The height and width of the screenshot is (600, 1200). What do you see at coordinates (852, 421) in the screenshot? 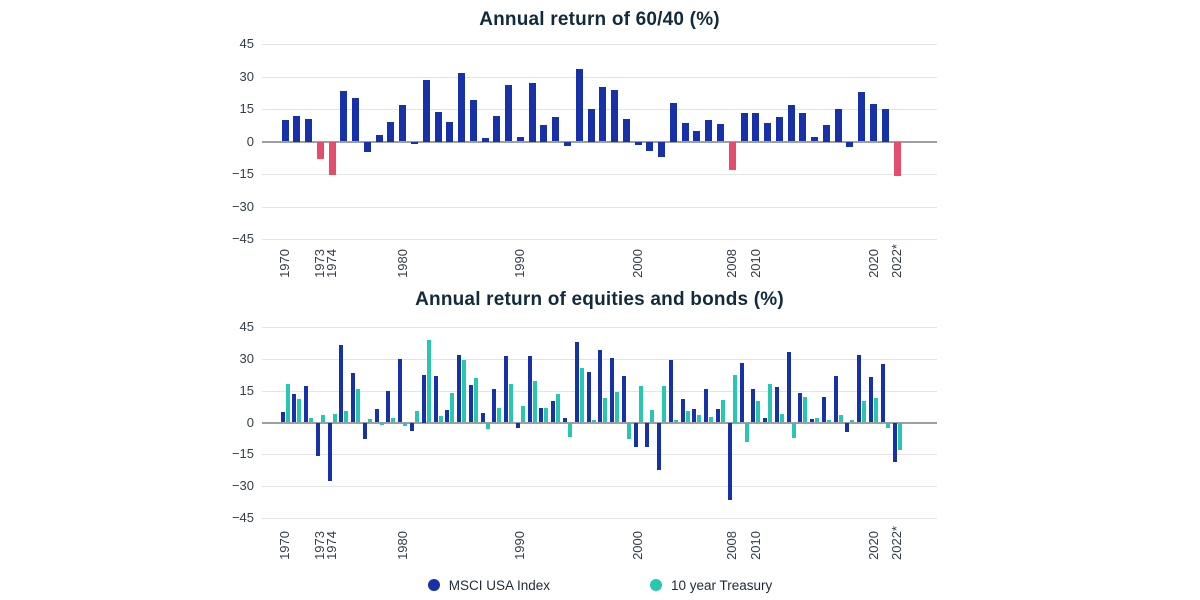
I see `treasury-bar-2018` at bounding box center [852, 421].